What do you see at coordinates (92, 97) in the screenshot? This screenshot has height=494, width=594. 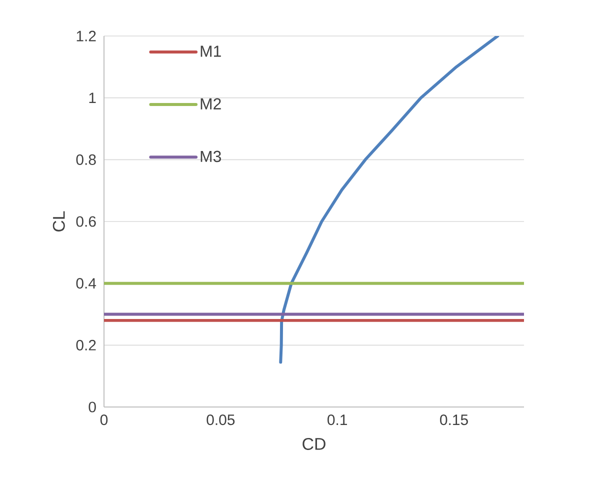 I see `y-tick-label: 1` at bounding box center [92, 97].